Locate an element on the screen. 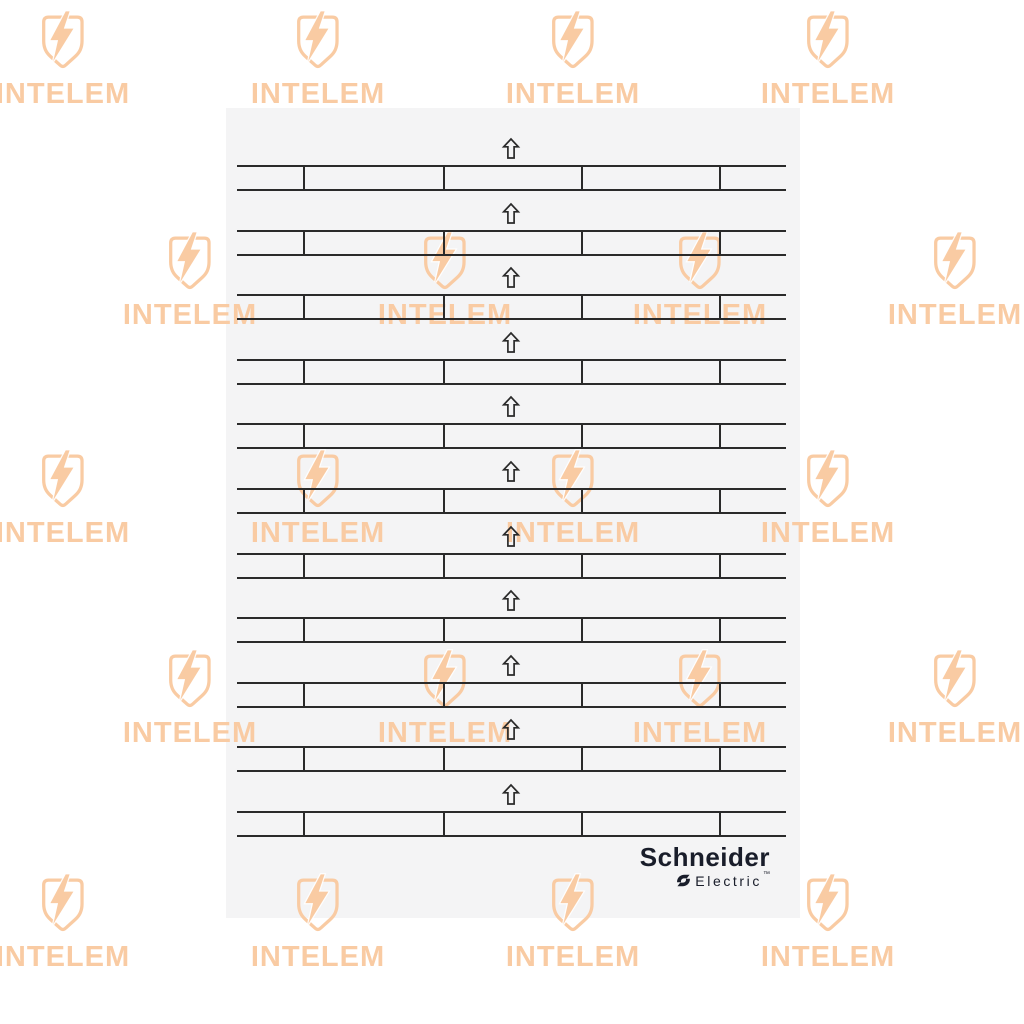 Image resolution: width=1024 pixels, height=1024 pixels. brand-subline: Electric ™ is located at coordinates (722, 880).